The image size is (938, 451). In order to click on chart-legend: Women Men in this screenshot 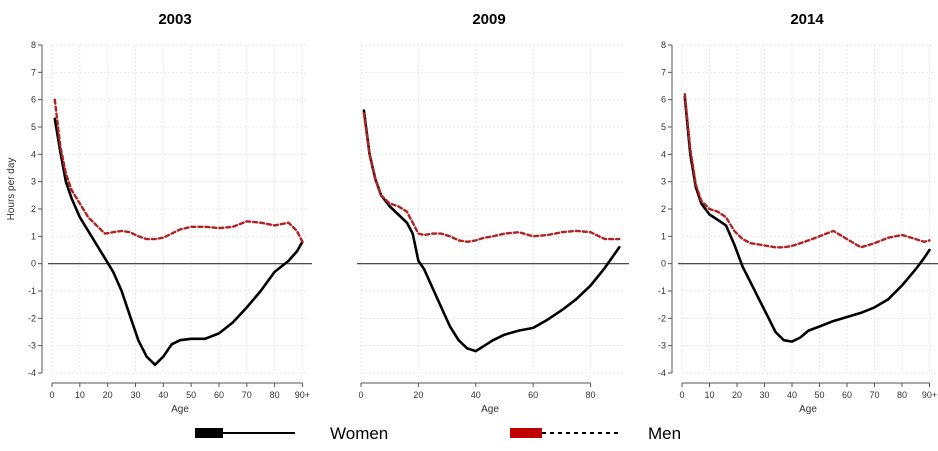, I will do `click(469, 432)`.